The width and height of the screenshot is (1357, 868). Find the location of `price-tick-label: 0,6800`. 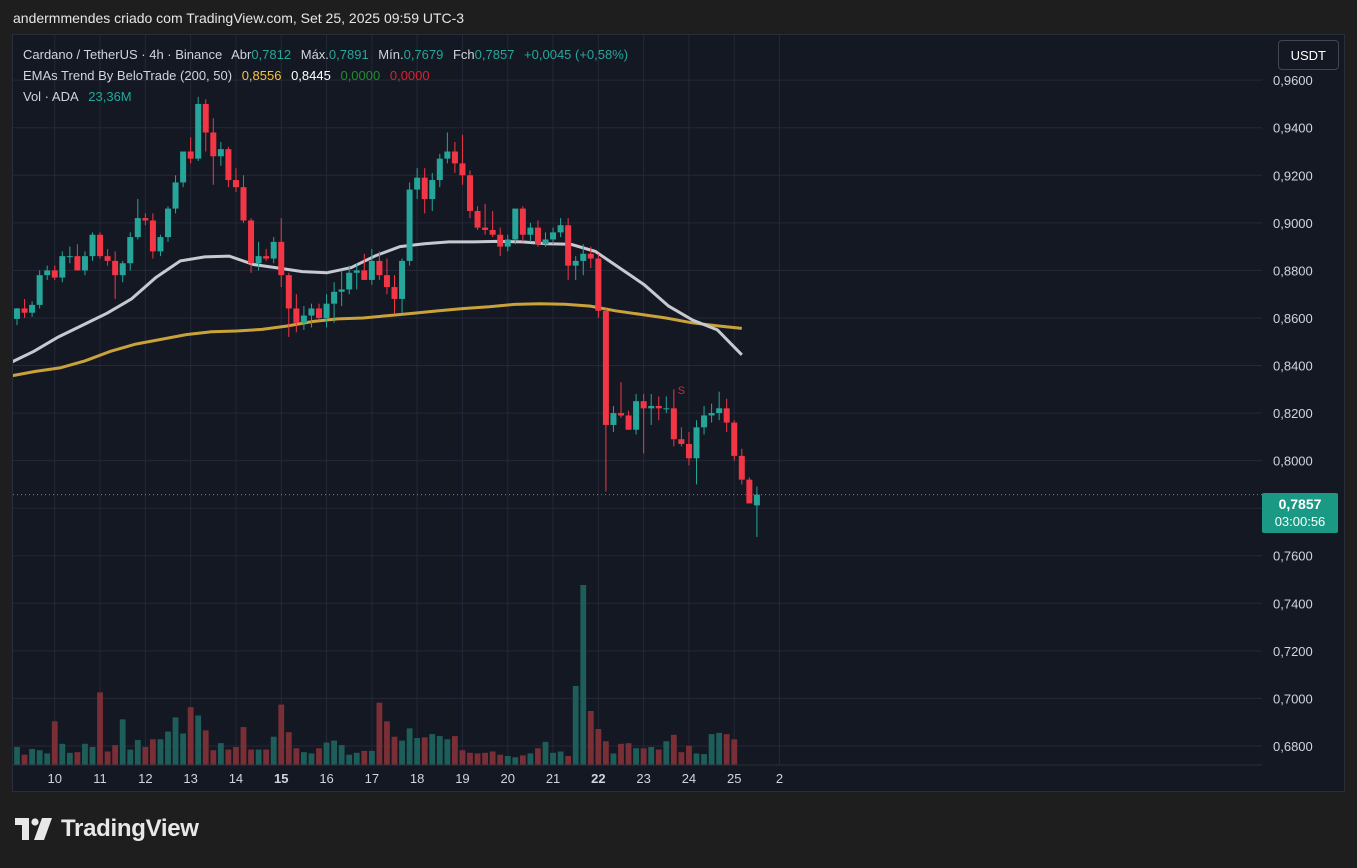

price-tick-label: 0,6800 is located at coordinates (1293, 746).